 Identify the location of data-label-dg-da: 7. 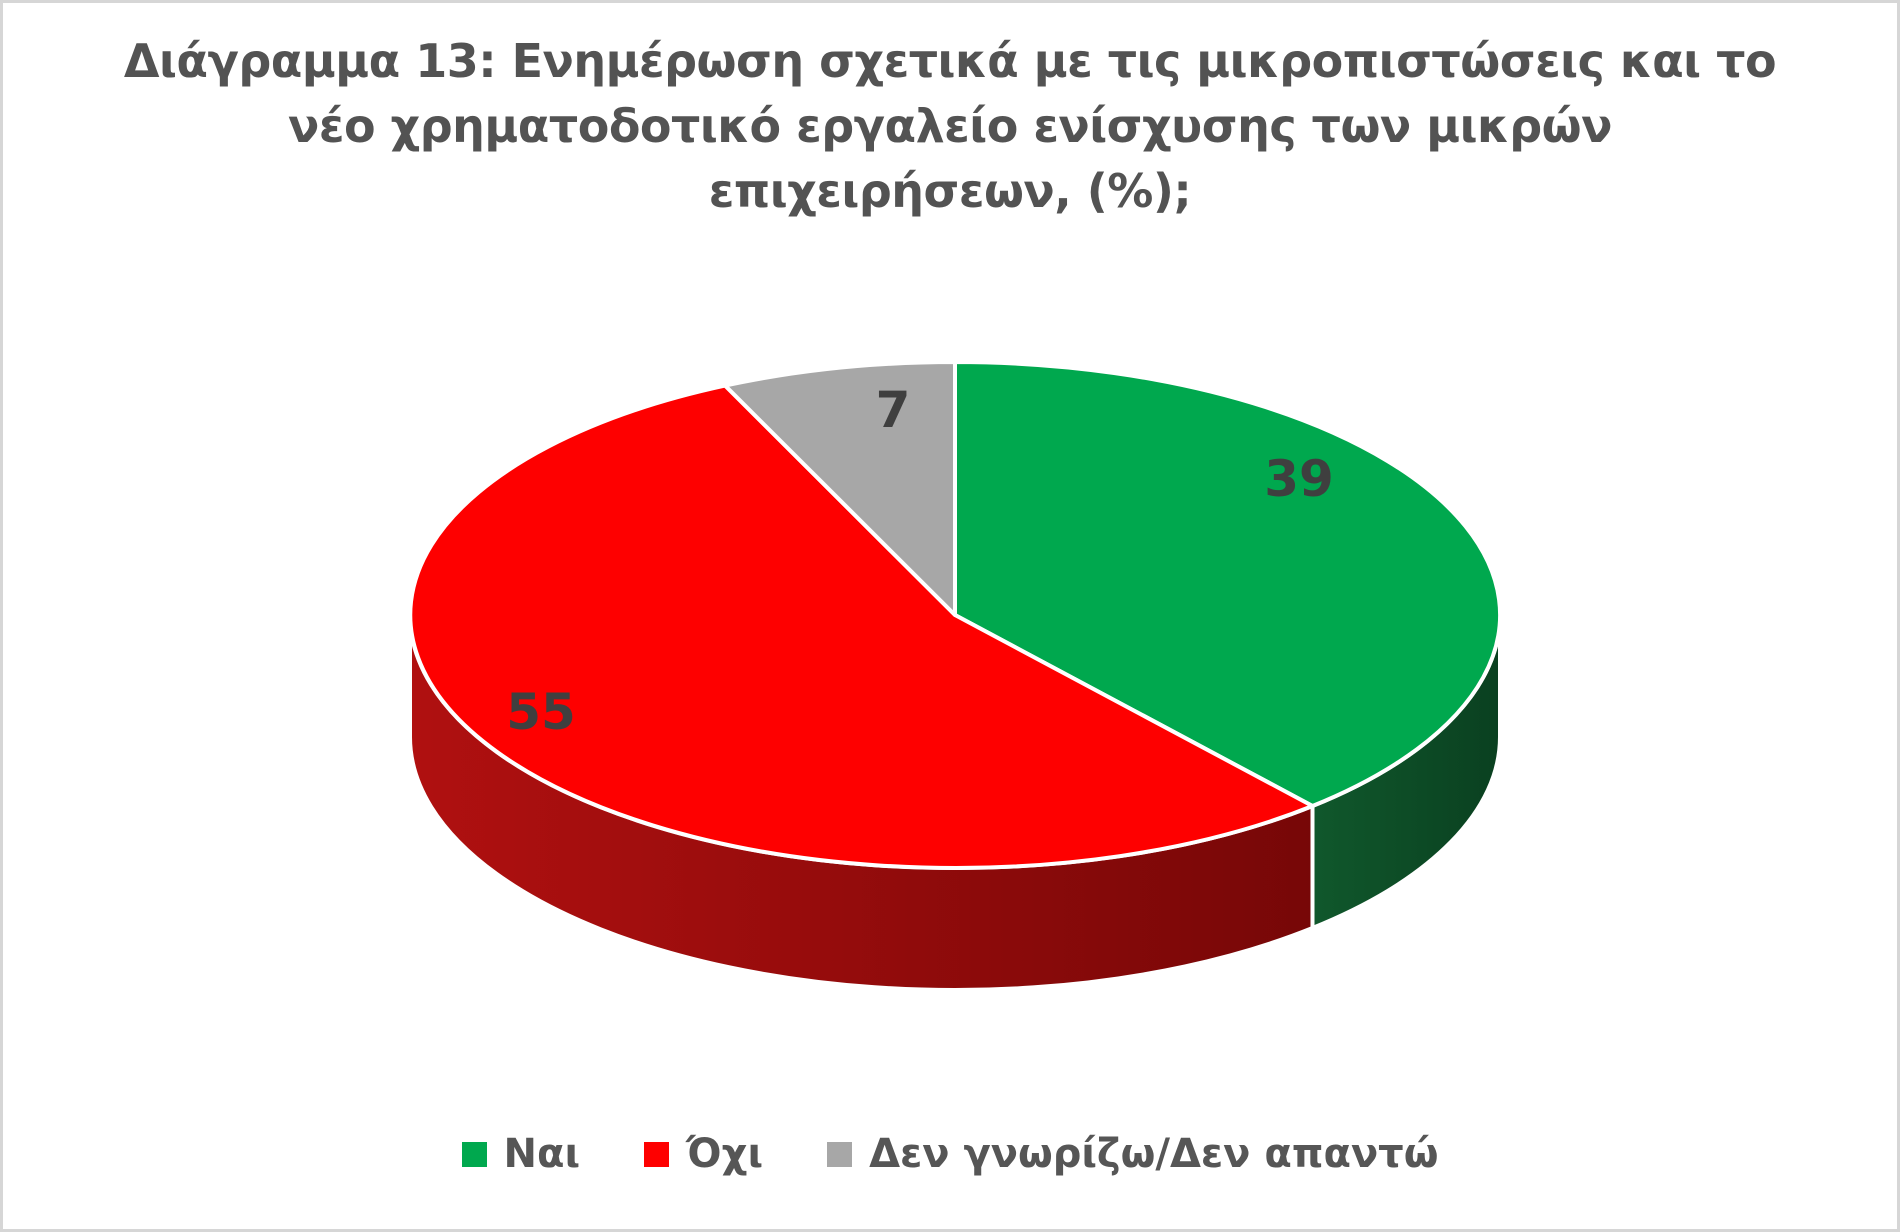
(893, 410).